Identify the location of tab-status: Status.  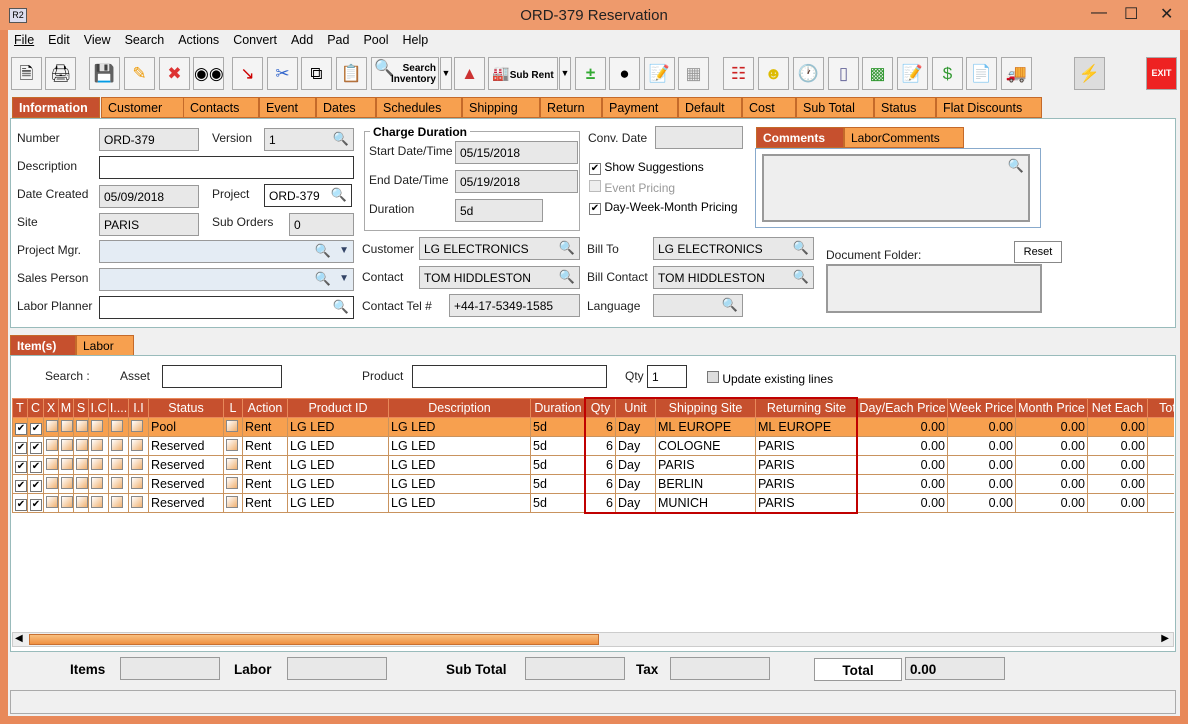
(905, 107).